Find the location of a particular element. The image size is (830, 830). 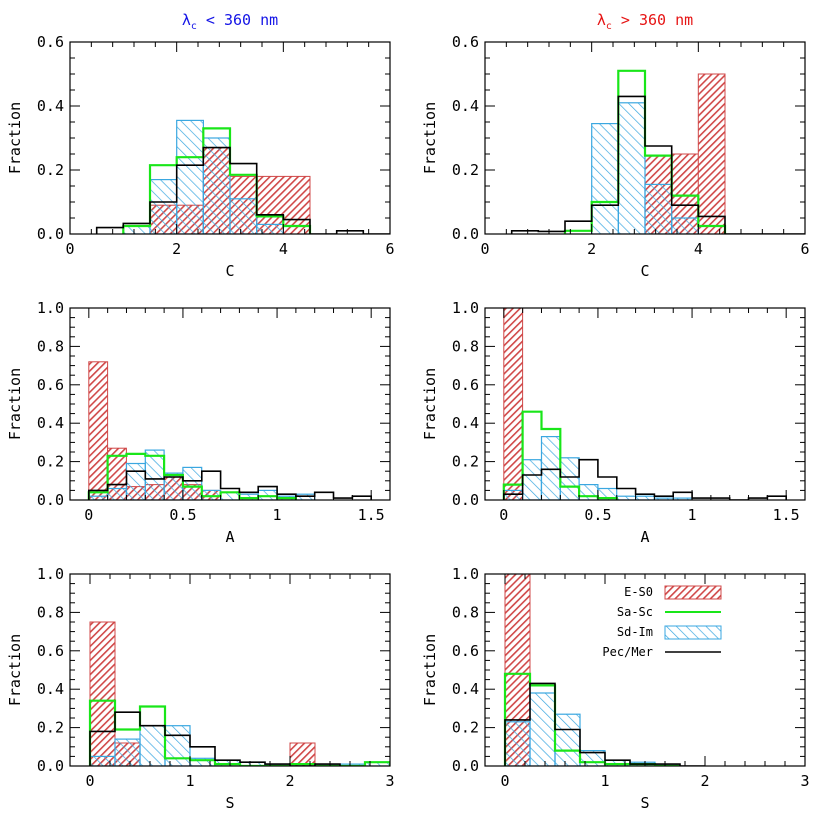

y-axis-label: Fraction is located at coordinates (15, 404).